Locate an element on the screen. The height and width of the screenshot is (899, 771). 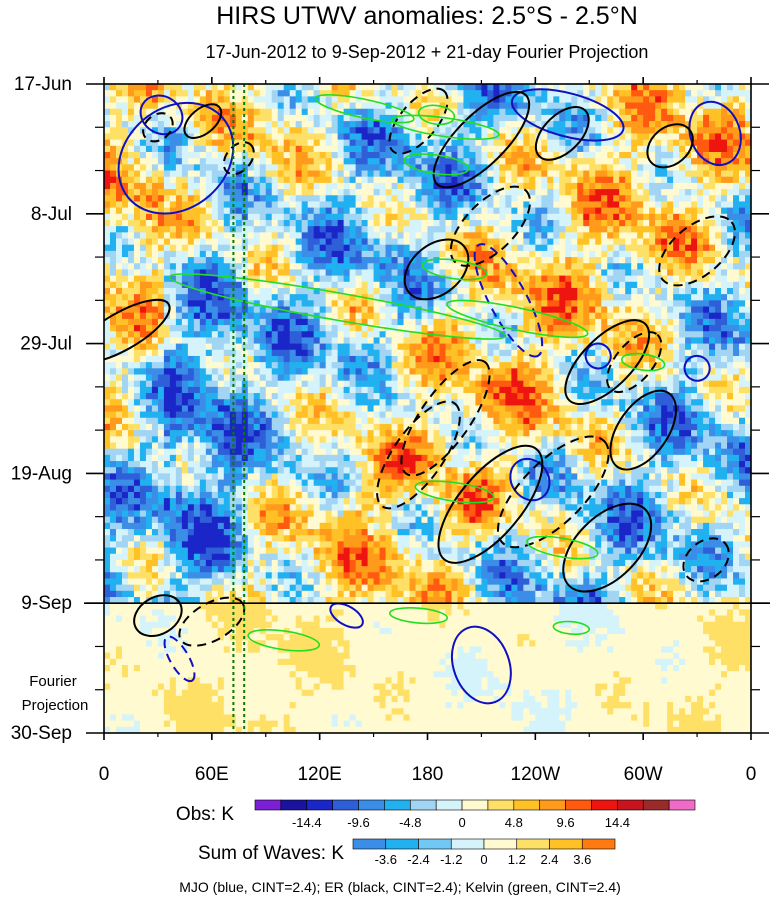
waves-colorbar-label: Sum of Waves: K is located at coordinates (271, 853).